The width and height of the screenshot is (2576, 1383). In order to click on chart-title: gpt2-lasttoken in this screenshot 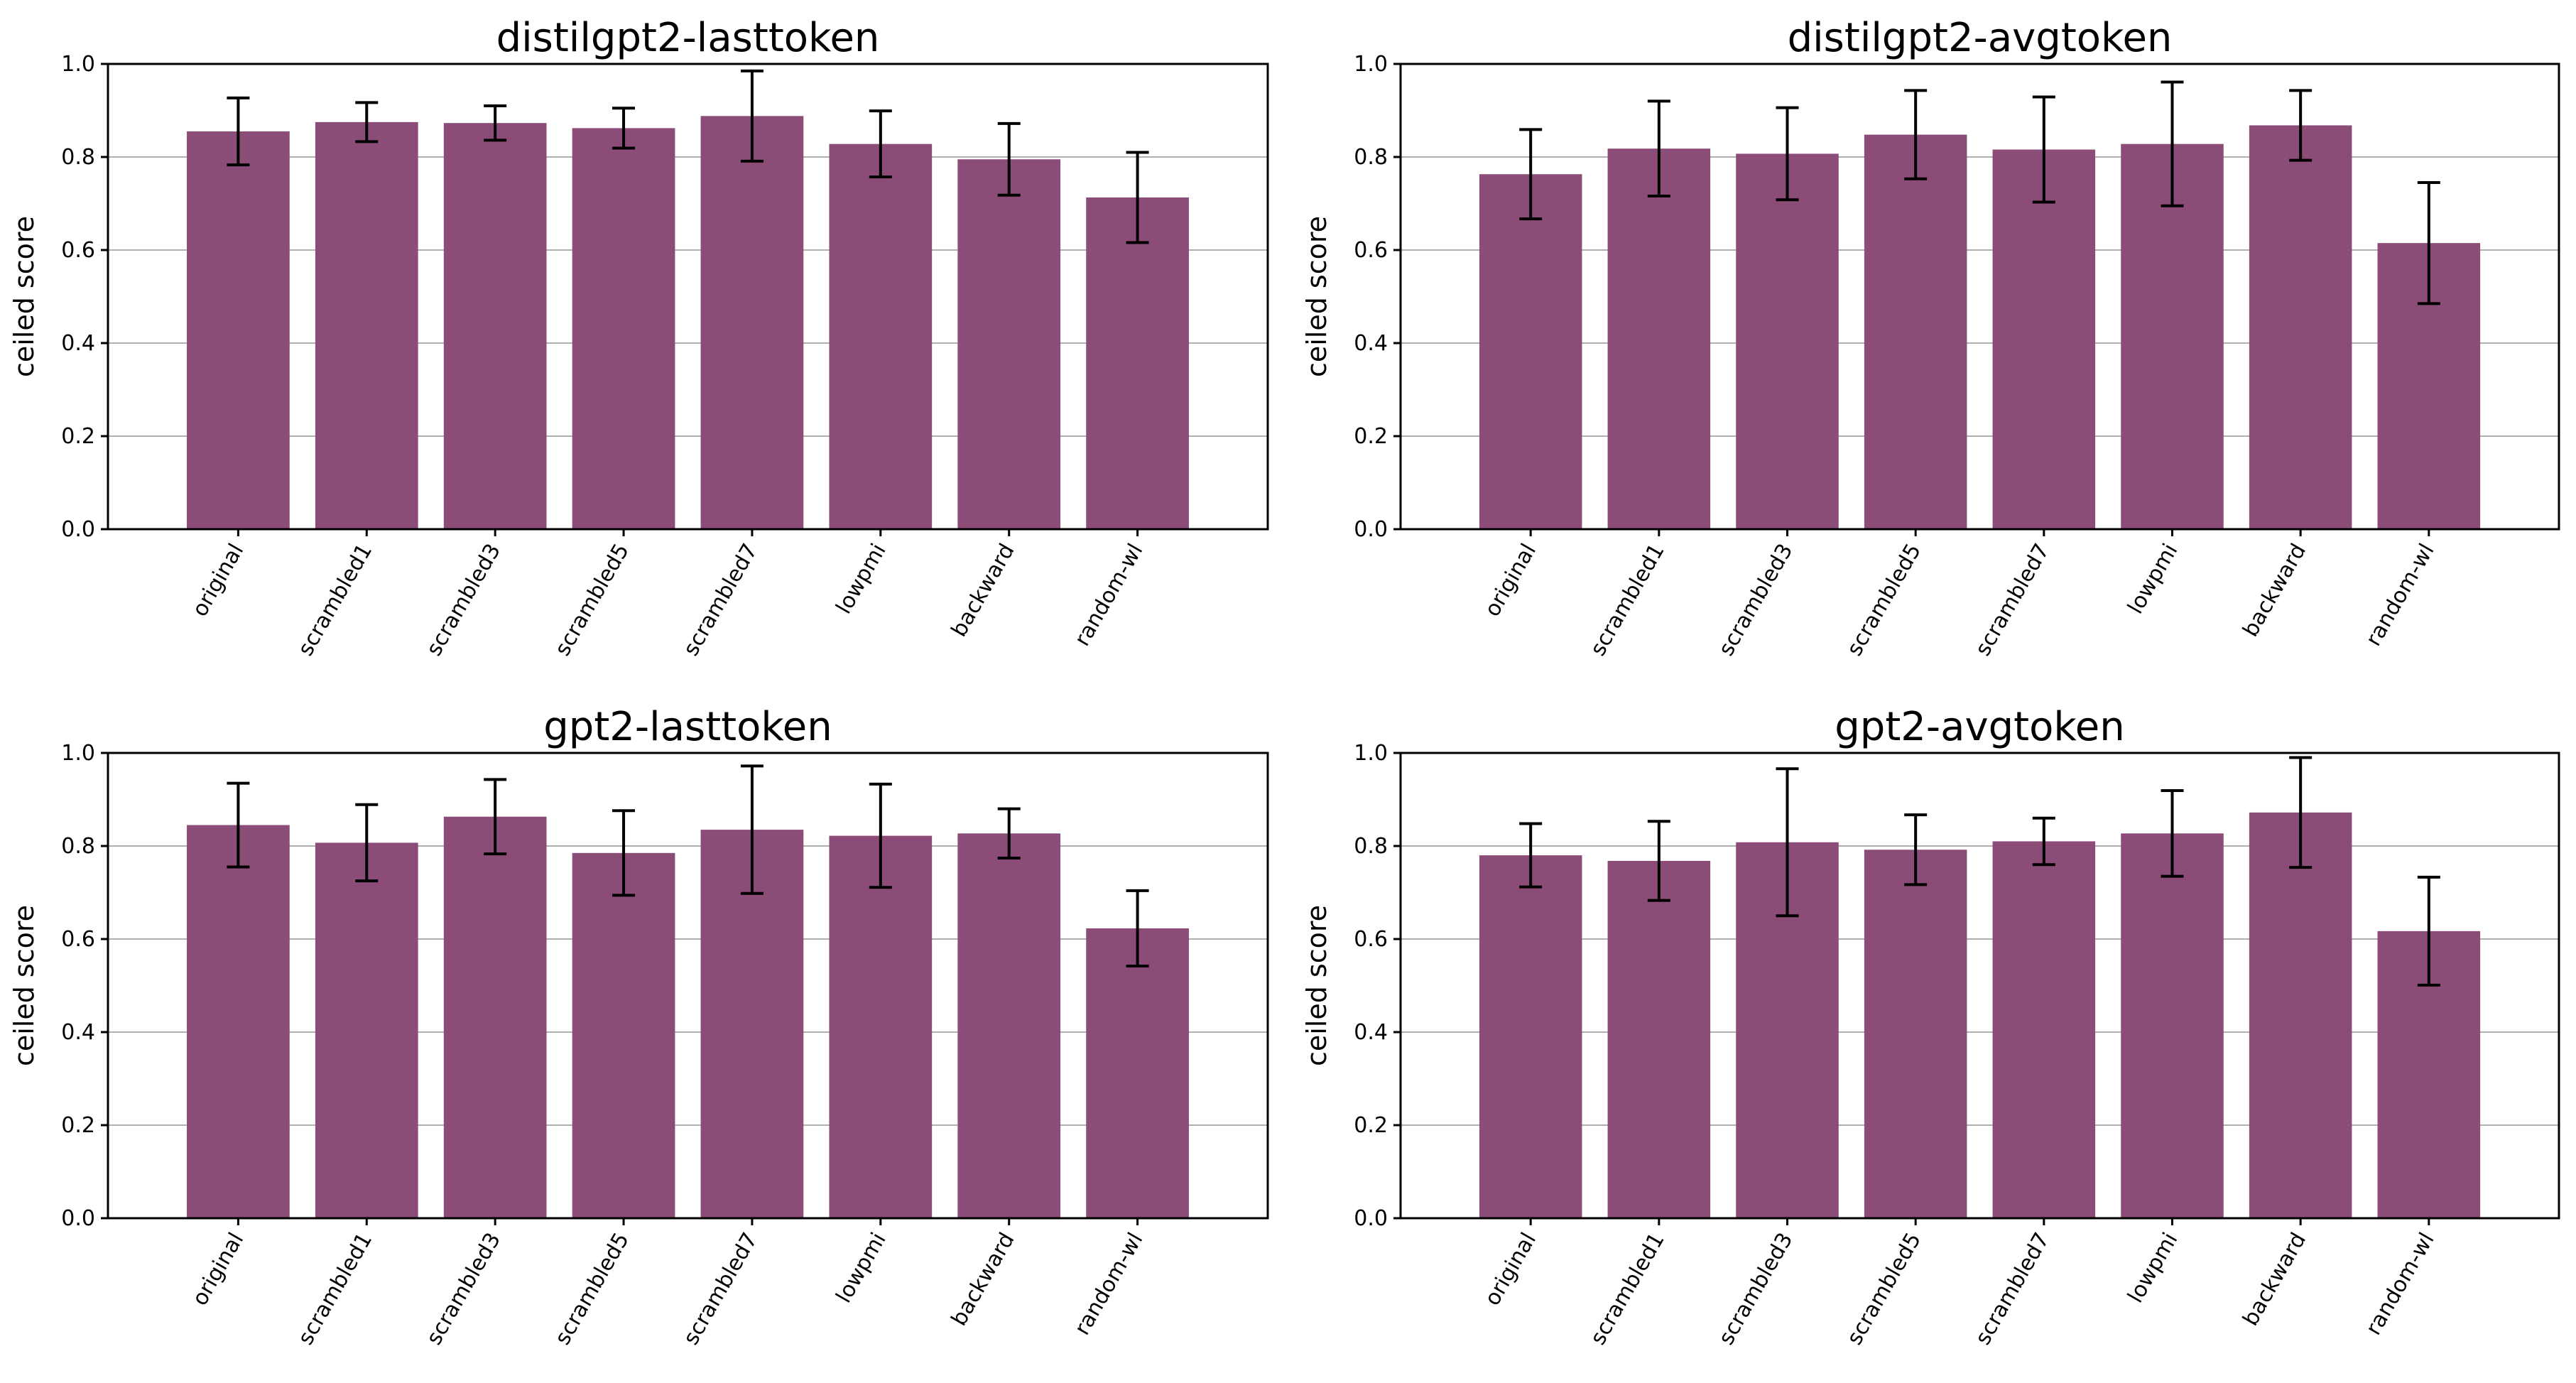, I will do `click(687, 727)`.